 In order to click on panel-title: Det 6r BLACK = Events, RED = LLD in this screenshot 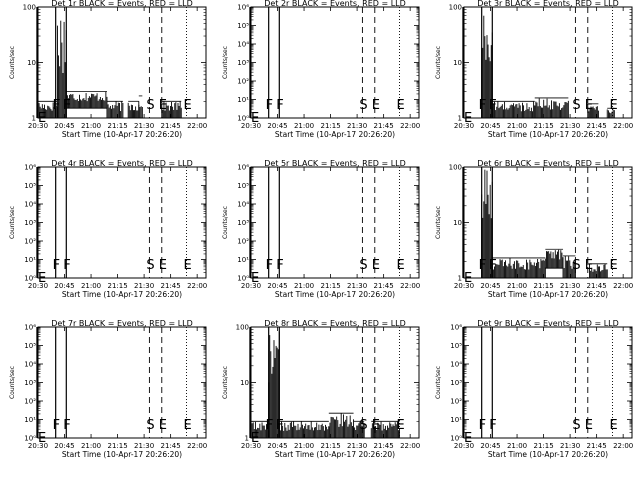, I will do `click(548, 164)`.